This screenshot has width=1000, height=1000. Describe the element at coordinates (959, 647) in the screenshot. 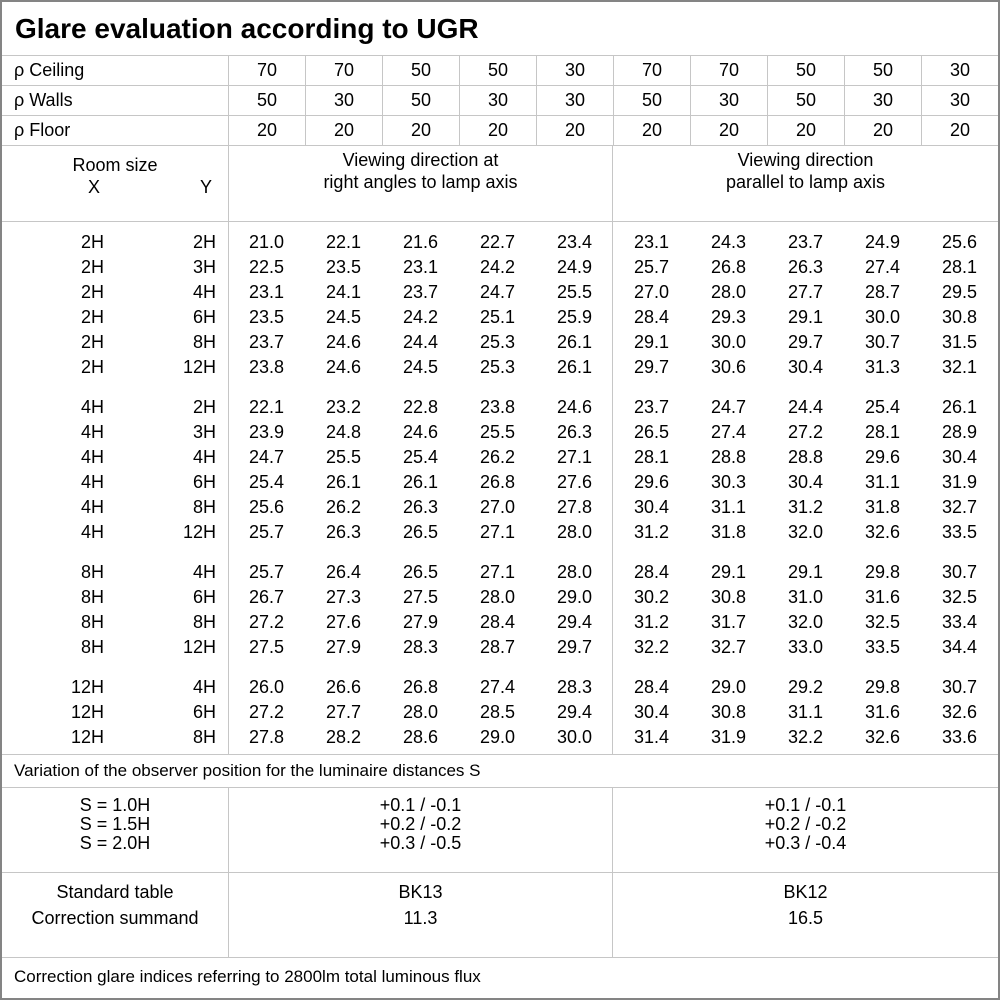

I see `ugr-value: 34.4` at that location.